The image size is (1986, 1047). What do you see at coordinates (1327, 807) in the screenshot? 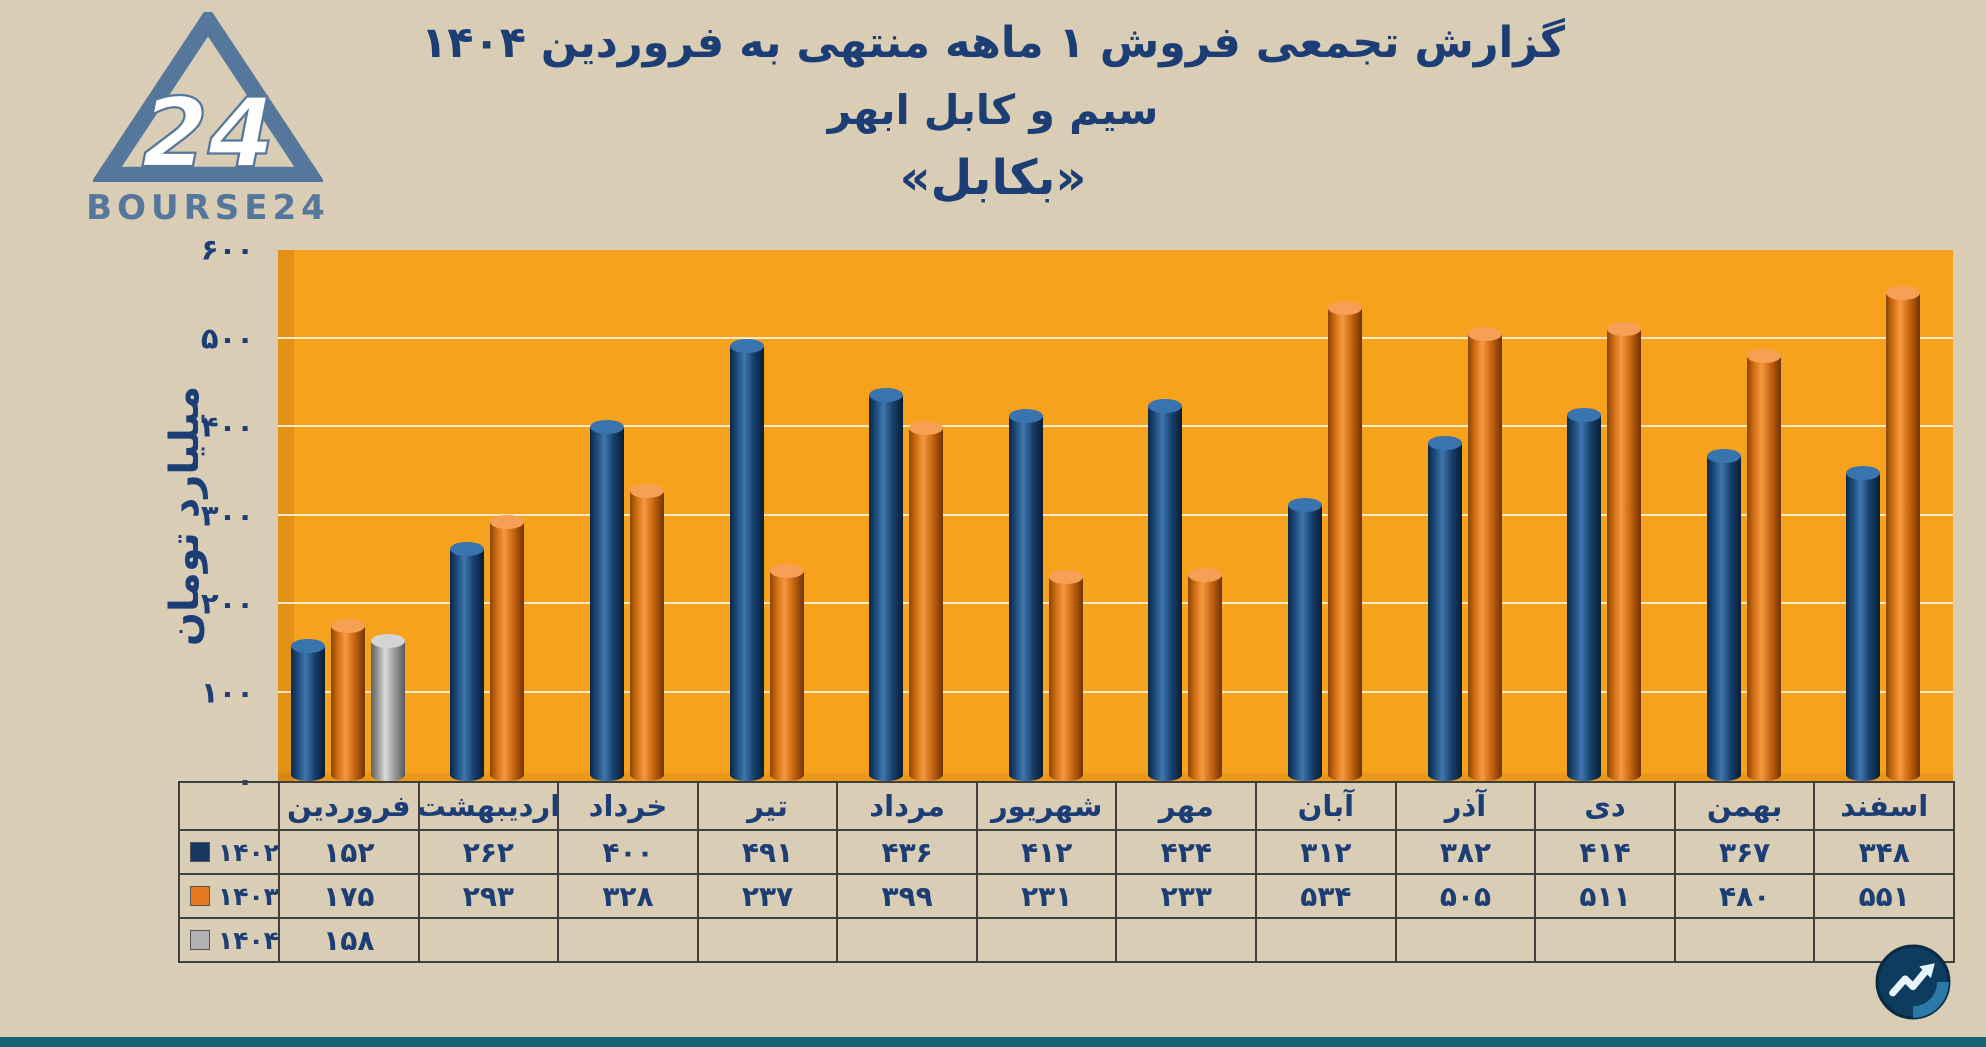
I see `month-header-cell: آبان` at bounding box center [1327, 807].